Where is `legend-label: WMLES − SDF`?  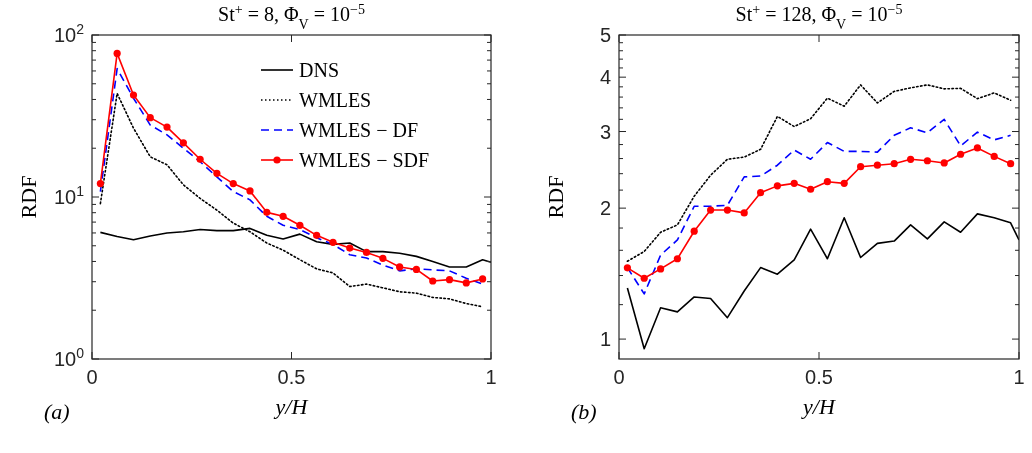 legend-label: WMLES − SDF is located at coordinates (364, 160).